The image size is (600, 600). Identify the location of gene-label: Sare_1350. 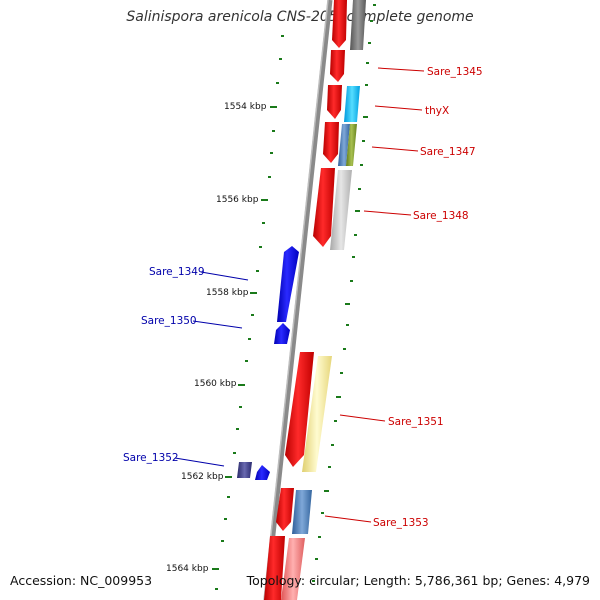
(169, 321).